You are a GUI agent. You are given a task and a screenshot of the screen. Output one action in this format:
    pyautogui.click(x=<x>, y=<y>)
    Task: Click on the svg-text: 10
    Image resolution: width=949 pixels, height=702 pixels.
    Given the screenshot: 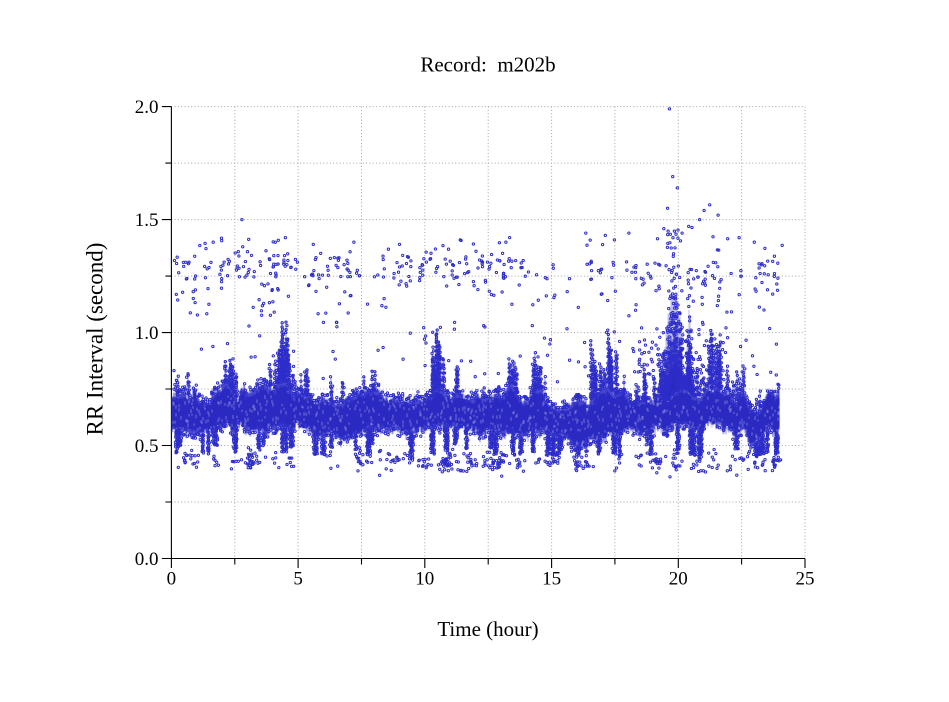 What is the action you would take?
    pyautogui.click(x=424, y=579)
    